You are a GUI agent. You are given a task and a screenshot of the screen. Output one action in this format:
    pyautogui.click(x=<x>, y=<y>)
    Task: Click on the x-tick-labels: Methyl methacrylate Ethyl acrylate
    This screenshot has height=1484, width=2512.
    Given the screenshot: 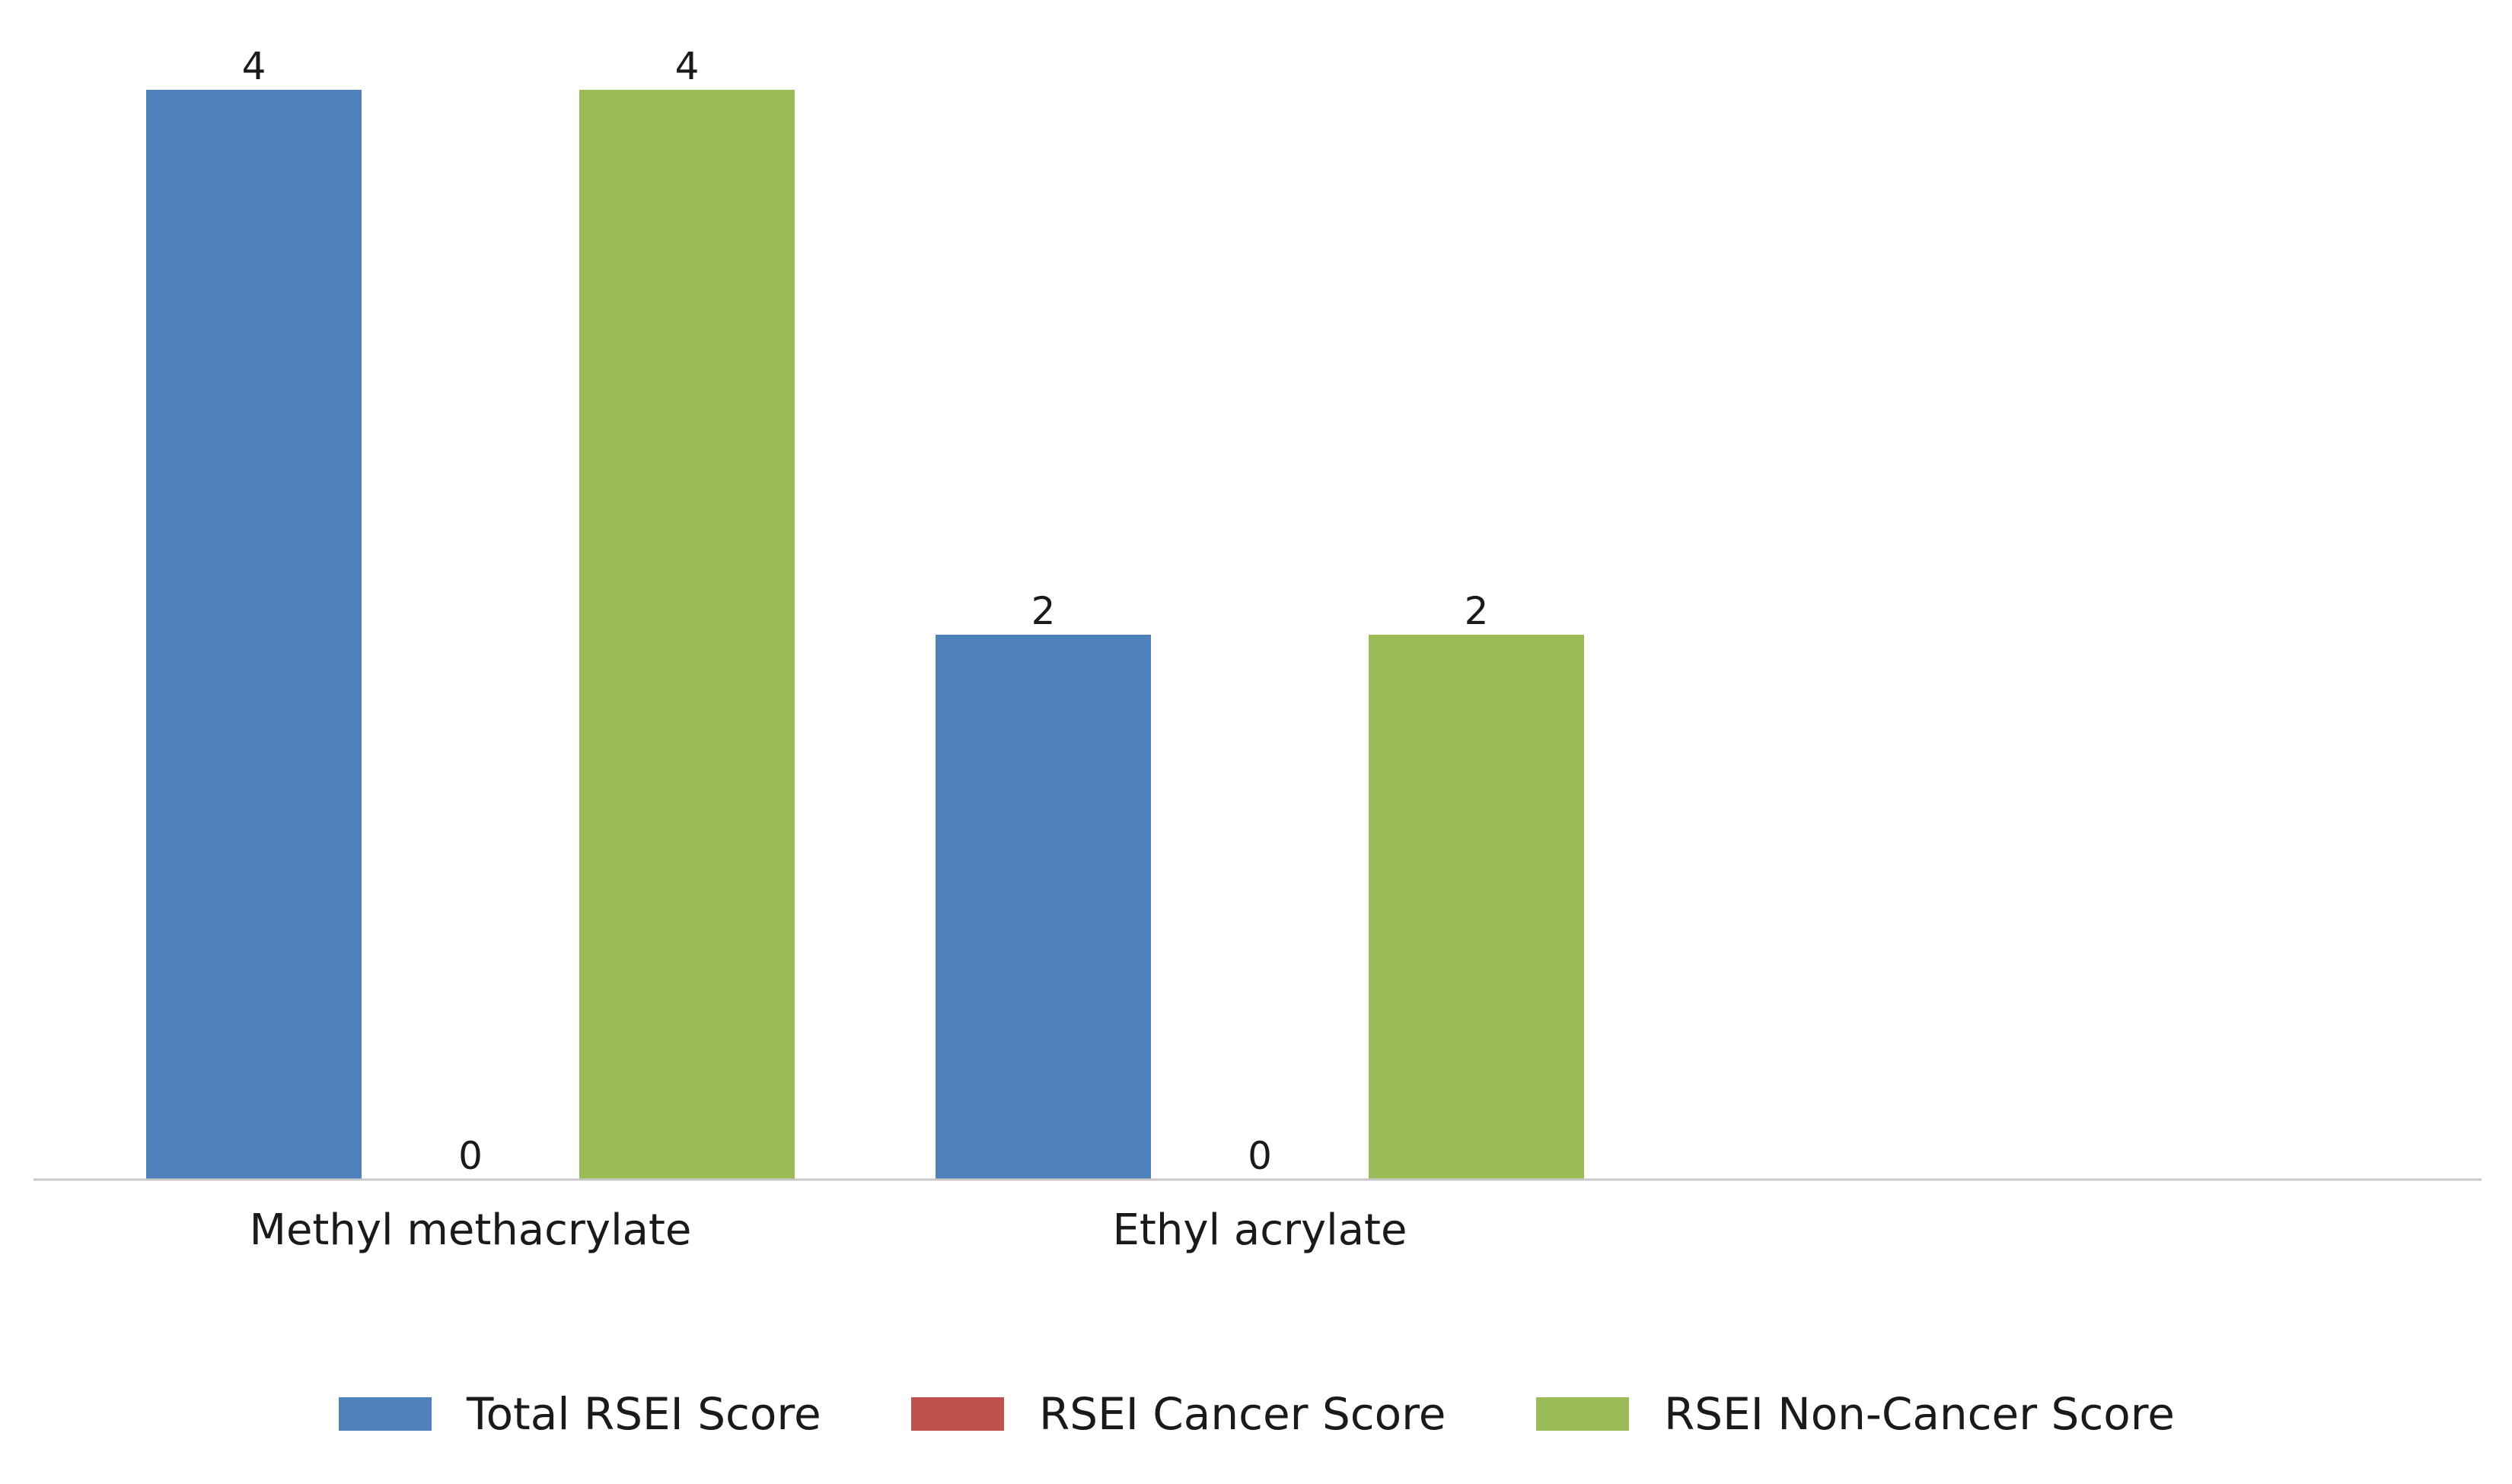 What is the action you would take?
    pyautogui.click(x=828, y=1230)
    